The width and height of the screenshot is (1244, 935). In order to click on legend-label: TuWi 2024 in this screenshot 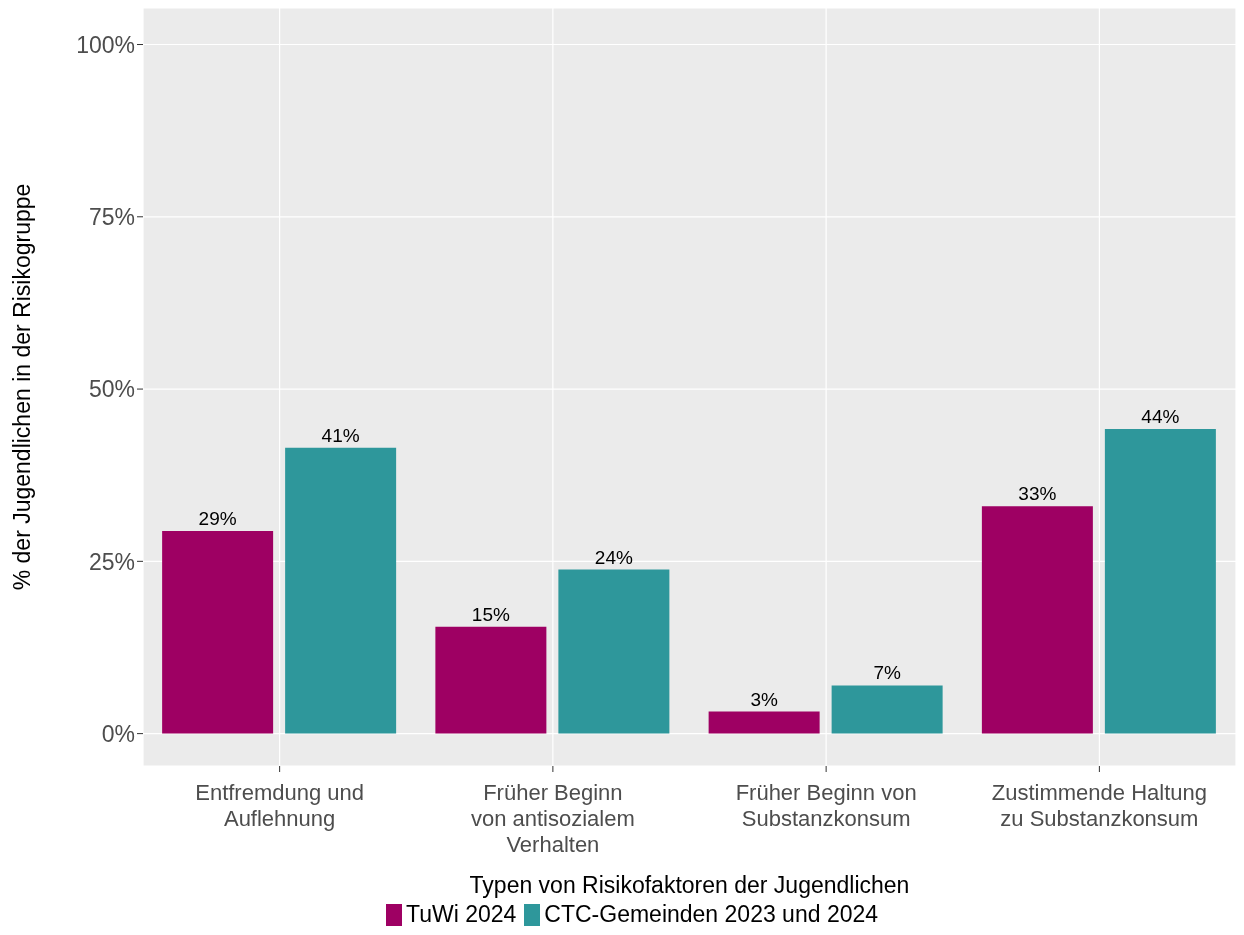, I will do `click(461, 914)`.